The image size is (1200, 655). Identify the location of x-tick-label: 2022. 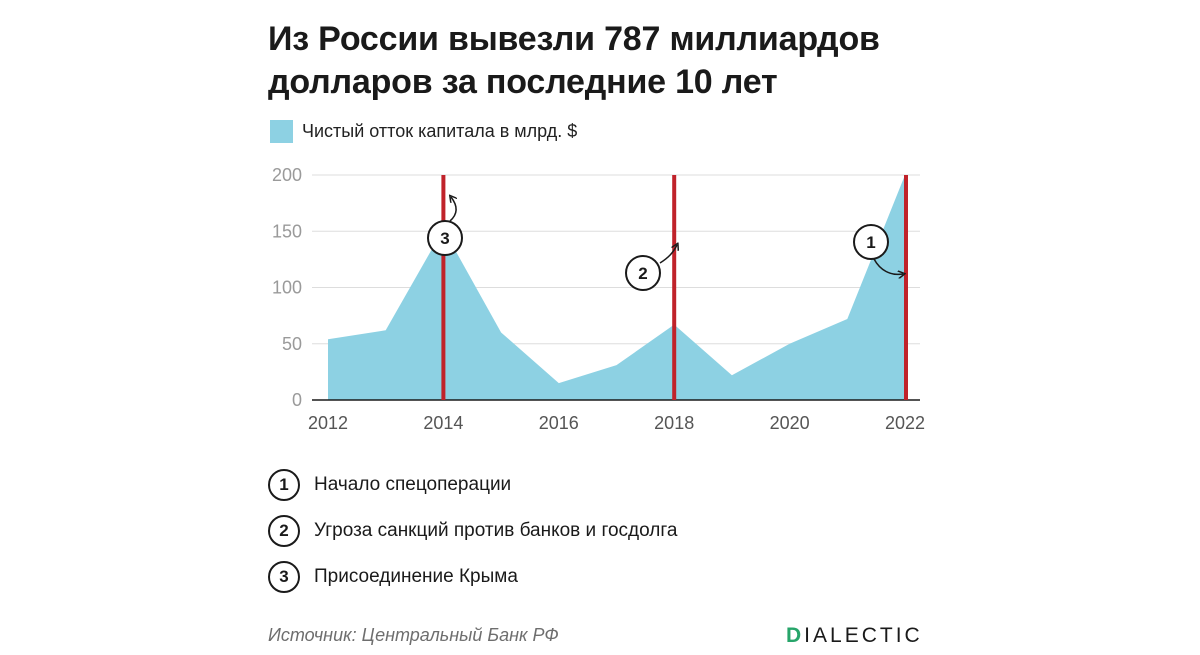
(905, 423).